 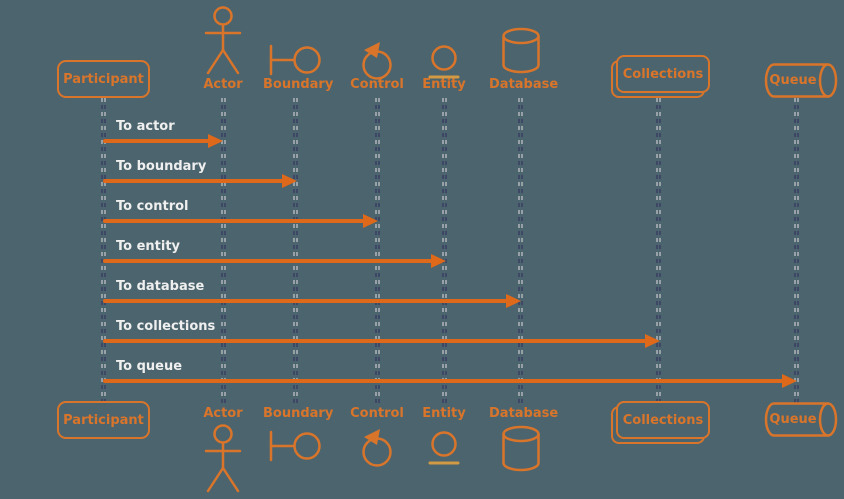 I want to click on participant-box-bottom: Participant, so click(x=103, y=420).